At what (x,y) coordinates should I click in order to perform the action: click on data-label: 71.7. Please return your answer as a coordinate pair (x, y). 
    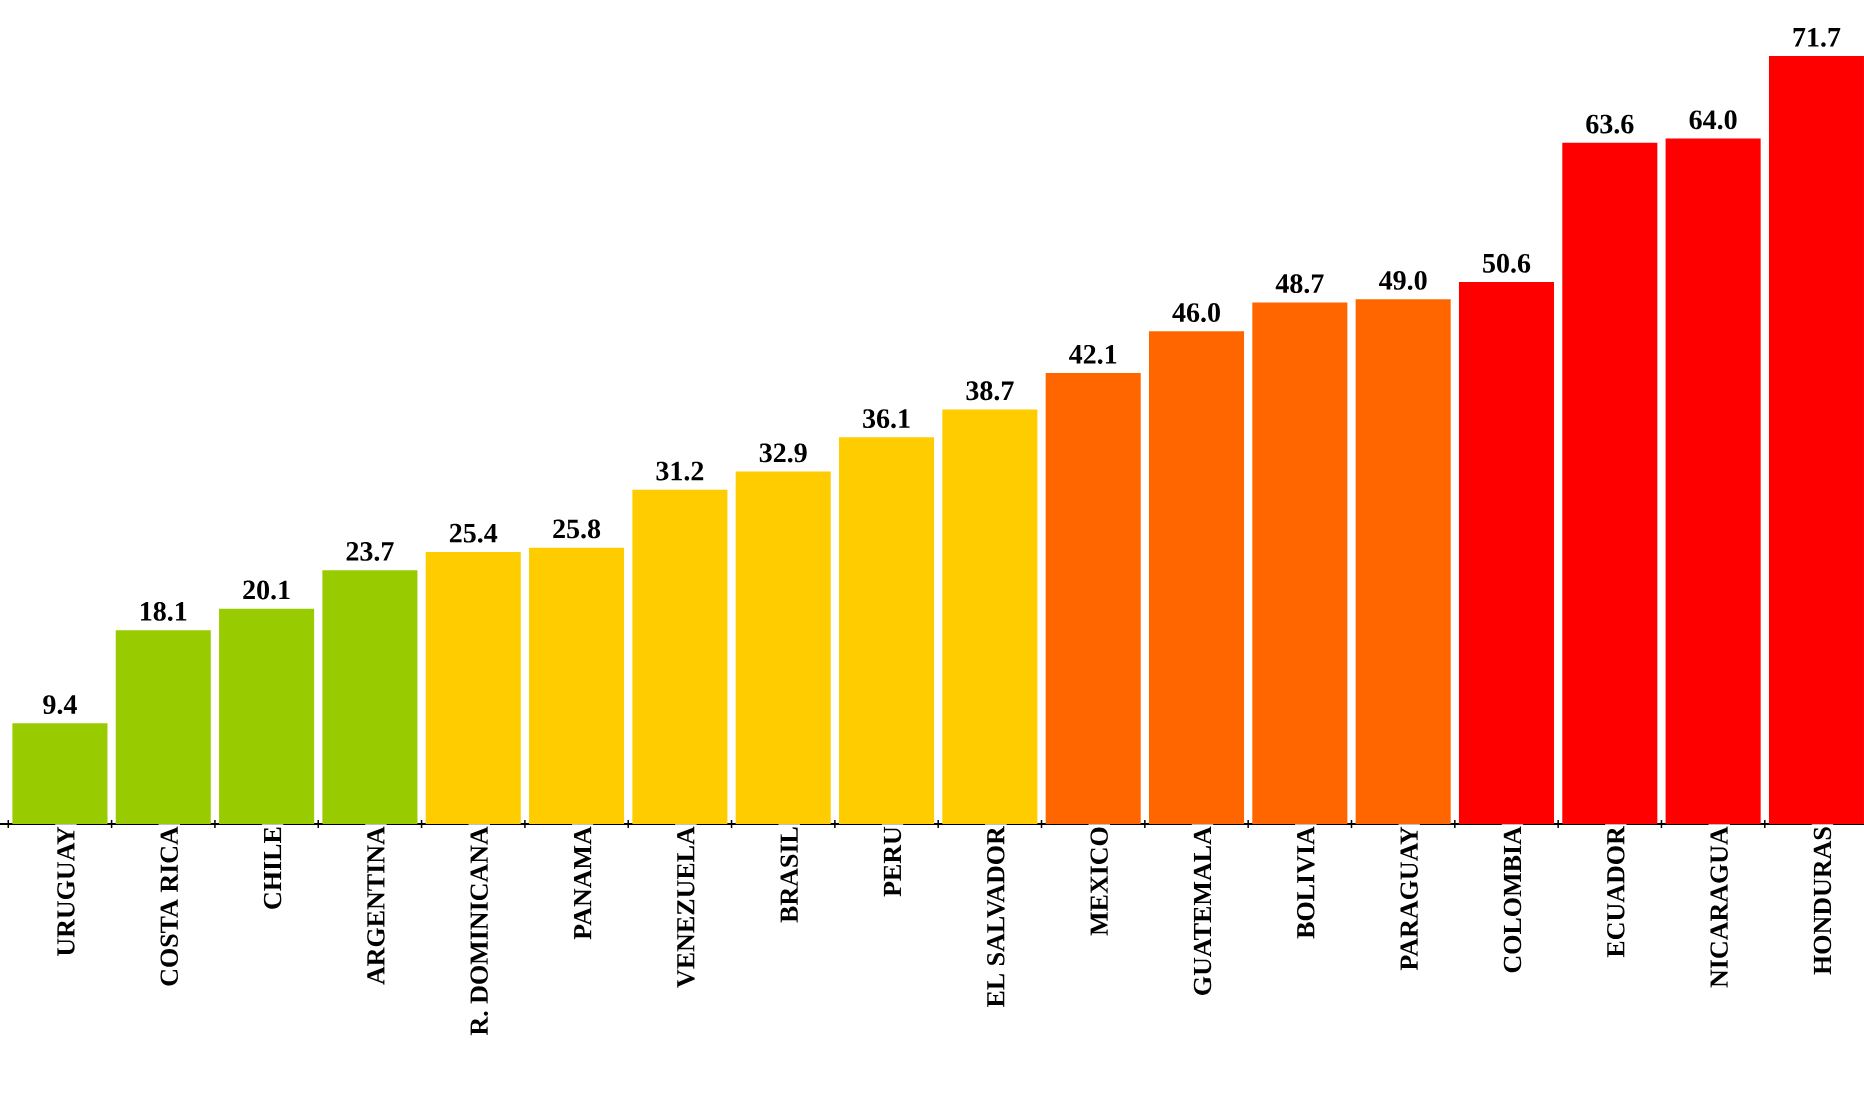
    Looking at the image, I should click on (1817, 37).